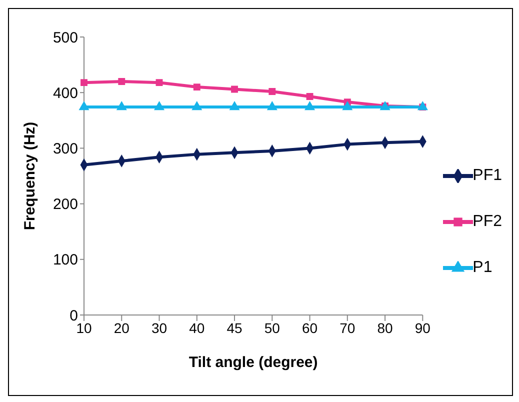 The image size is (519, 402). I want to click on y-tick-label: 100, so click(65, 260).